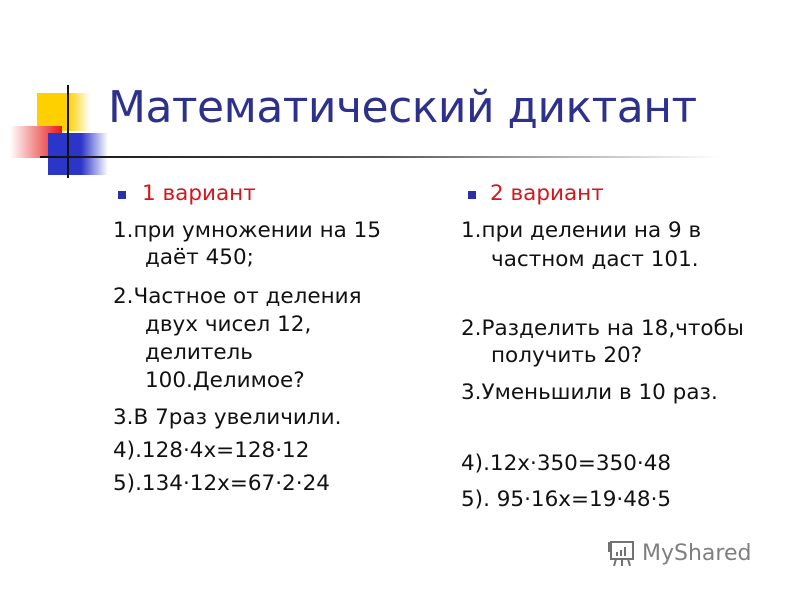  What do you see at coordinates (380, 157) in the screenshot?
I see `decor-horizontal-line` at bounding box center [380, 157].